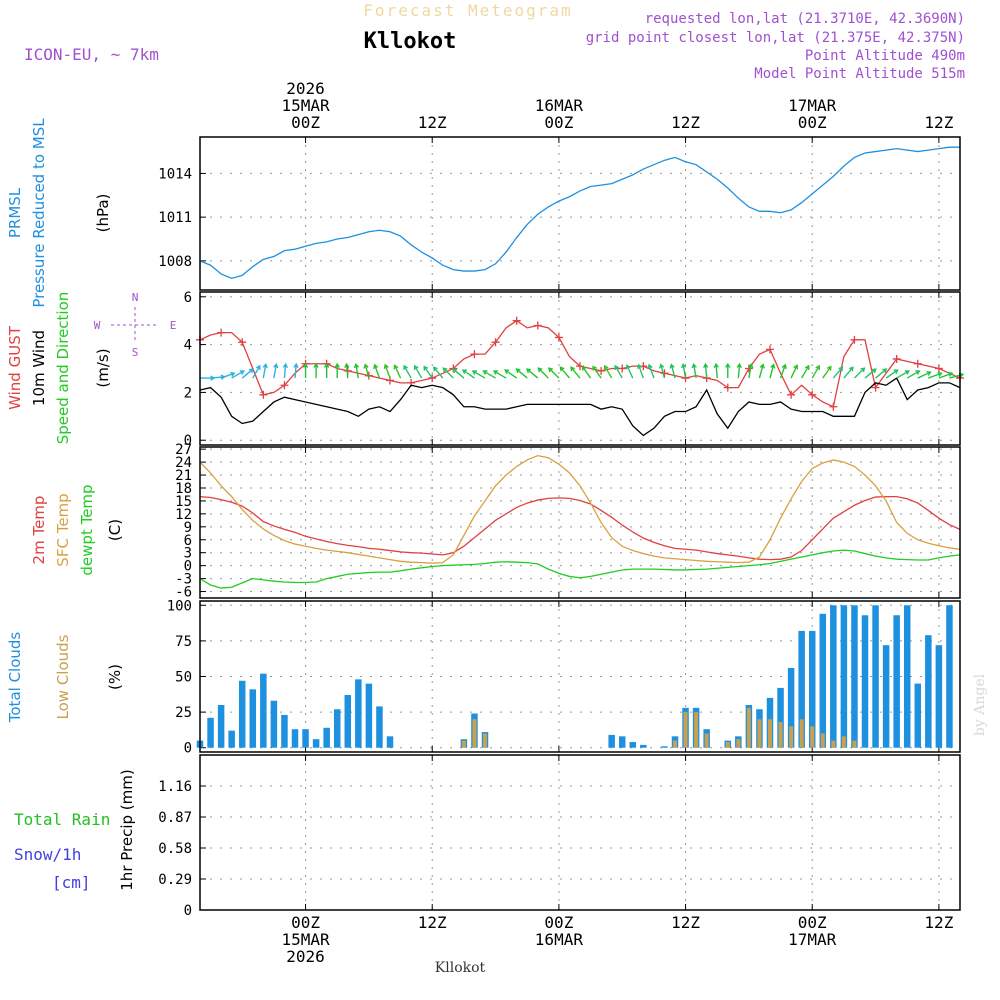 This screenshot has height=1000, width=1000. Describe the element at coordinates (188, 393) in the screenshot. I see `y-tick-label: 2` at that location.